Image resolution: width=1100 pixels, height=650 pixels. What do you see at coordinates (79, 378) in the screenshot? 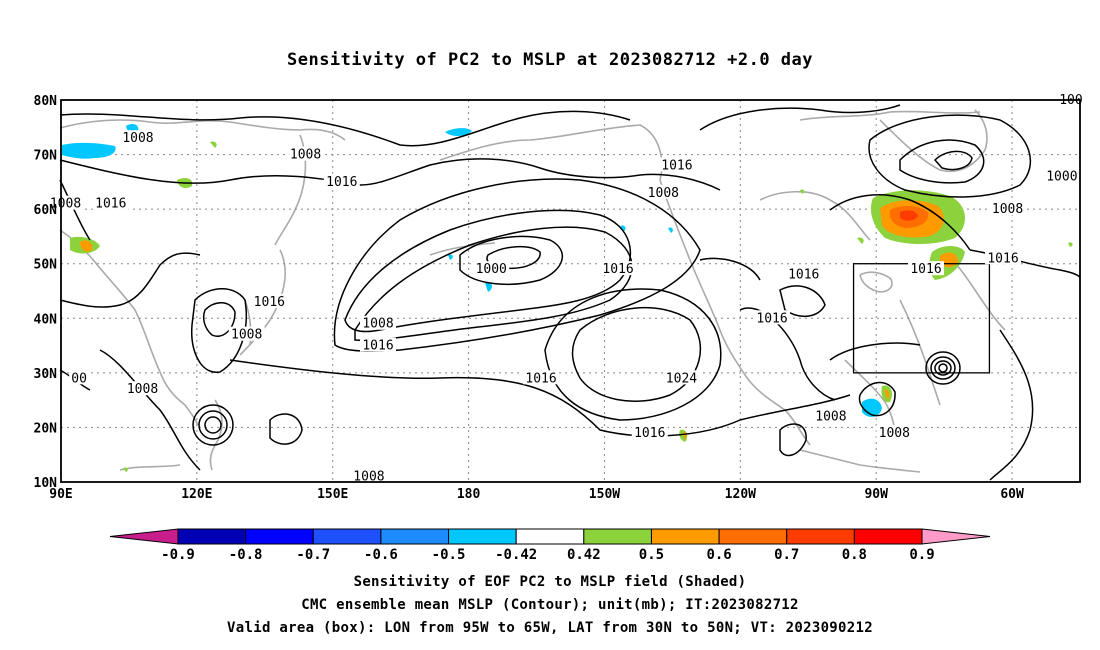
I see `contour-label: 00` at bounding box center [79, 378].